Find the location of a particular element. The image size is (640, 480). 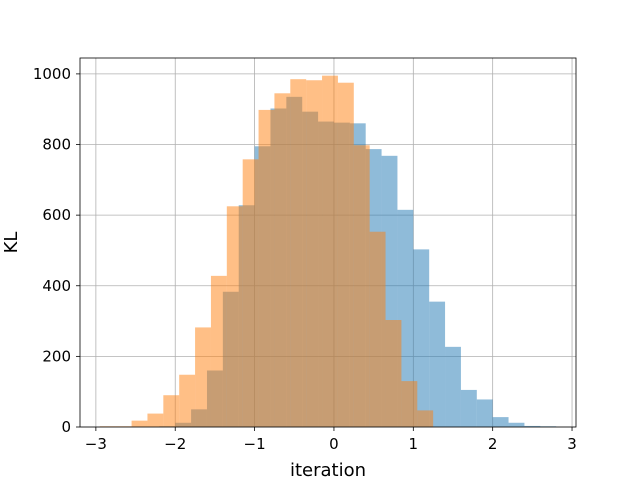

x-tick-label: −1 is located at coordinates (255, 444).